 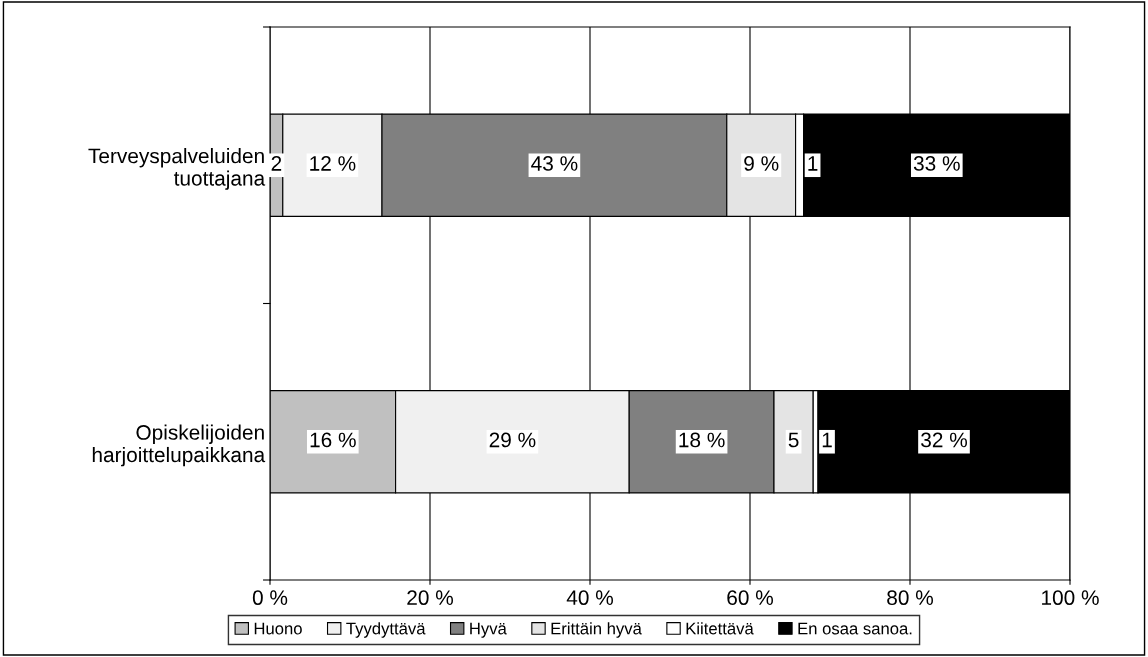 What do you see at coordinates (910, 598) in the screenshot?
I see `x-tick-label: 80 %` at bounding box center [910, 598].